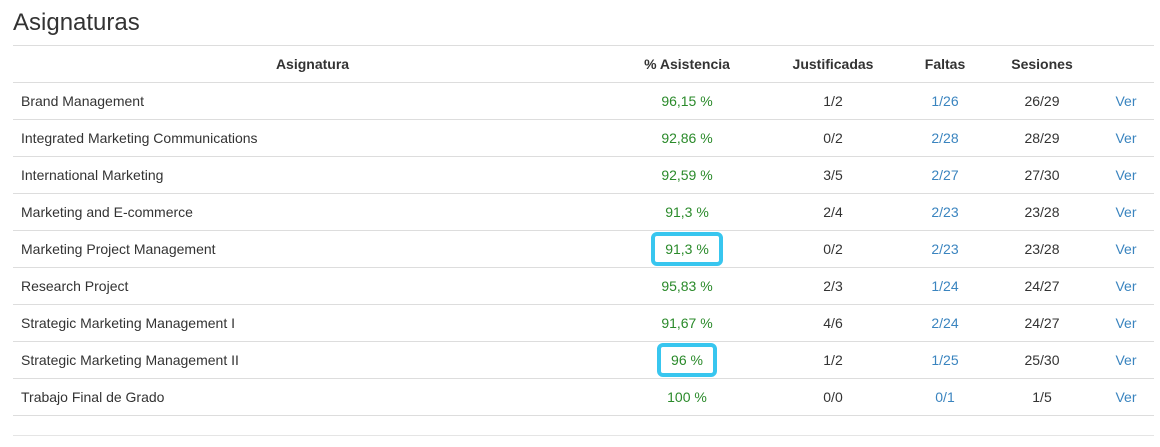 This screenshot has height=447, width=1160. I want to click on column-header-absences: Faltas, so click(945, 64).